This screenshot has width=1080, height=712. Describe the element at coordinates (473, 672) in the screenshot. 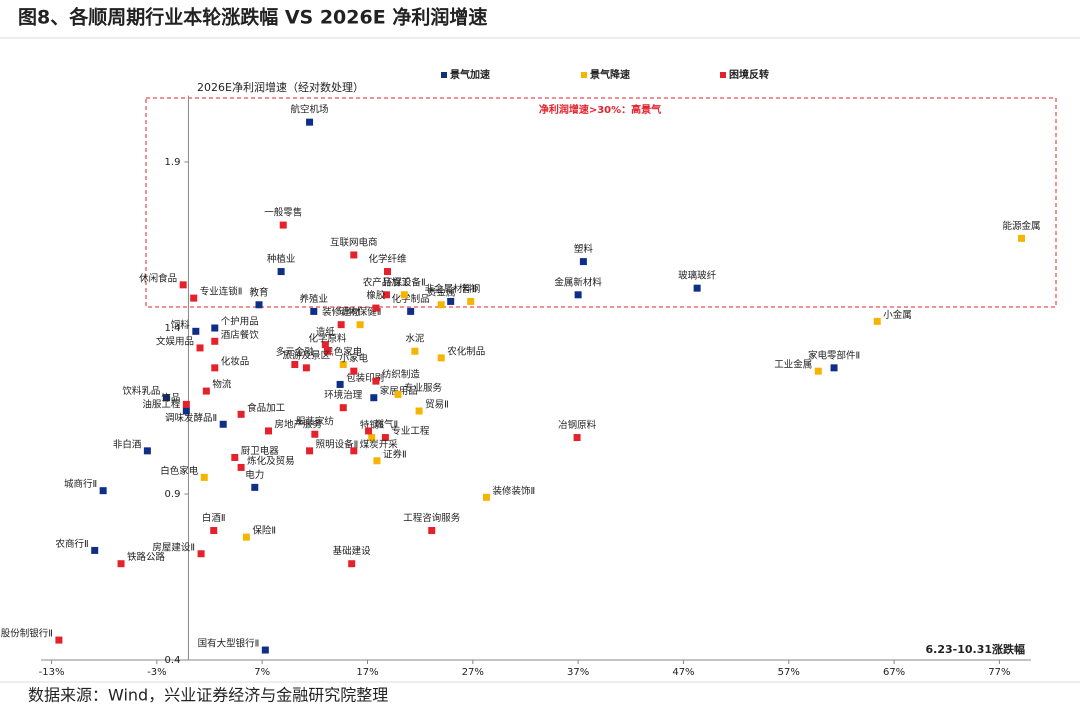

I see `x-tick-label: 27%` at that location.